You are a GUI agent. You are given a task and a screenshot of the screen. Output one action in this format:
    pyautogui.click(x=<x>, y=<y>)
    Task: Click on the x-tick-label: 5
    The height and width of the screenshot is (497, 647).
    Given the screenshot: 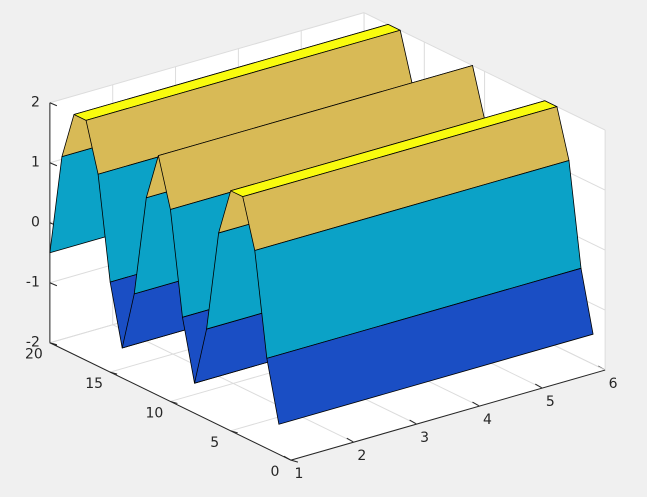 What is the action you would take?
    pyautogui.click(x=550, y=402)
    